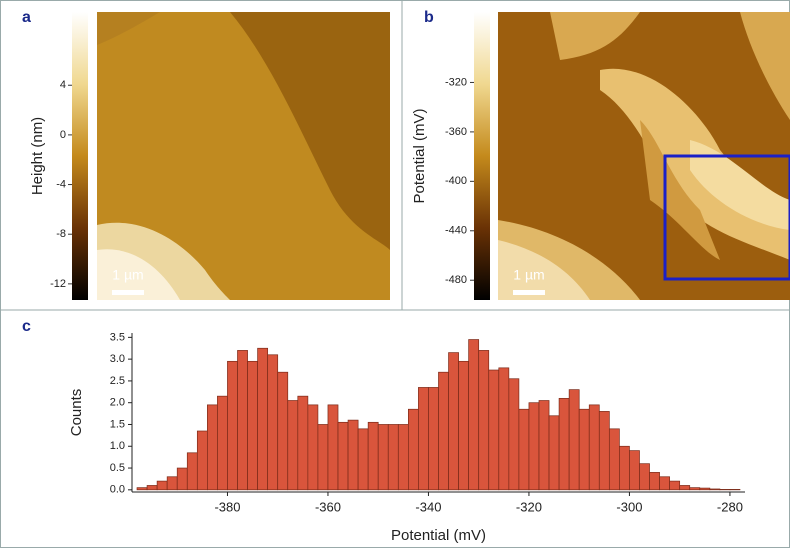  I want to click on colorbar-tick-label: -4, so click(61, 184).